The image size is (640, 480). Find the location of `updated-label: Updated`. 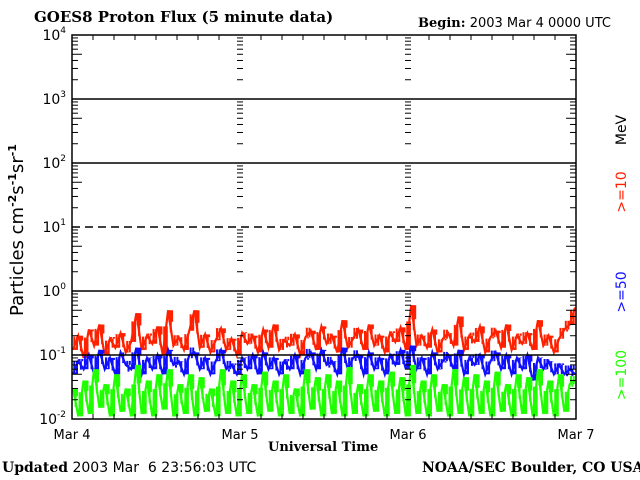

updated-label: Updated is located at coordinates (35, 468).